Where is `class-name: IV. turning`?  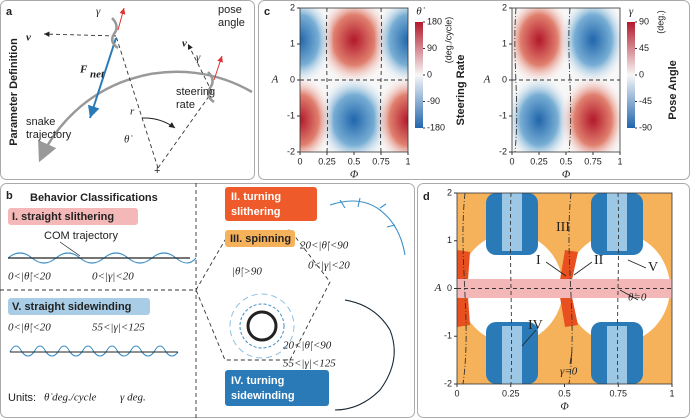
class-name: IV. turning is located at coordinates (257, 381).